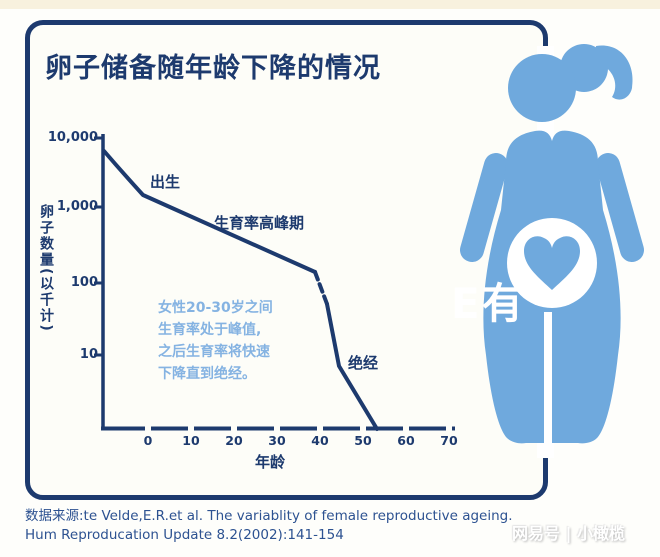 This screenshot has height=557, width=660. What do you see at coordinates (614, 72) in the screenshot?
I see `ponytail-curl` at bounding box center [614, 72].